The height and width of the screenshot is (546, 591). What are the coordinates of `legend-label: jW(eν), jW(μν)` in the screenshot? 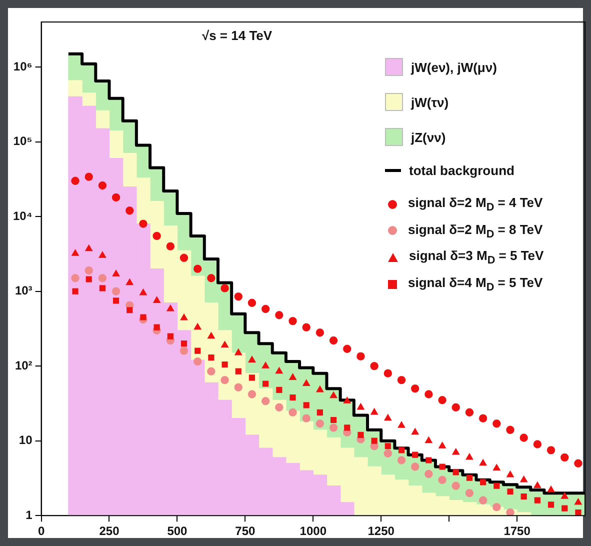 It's located at (454, 67).